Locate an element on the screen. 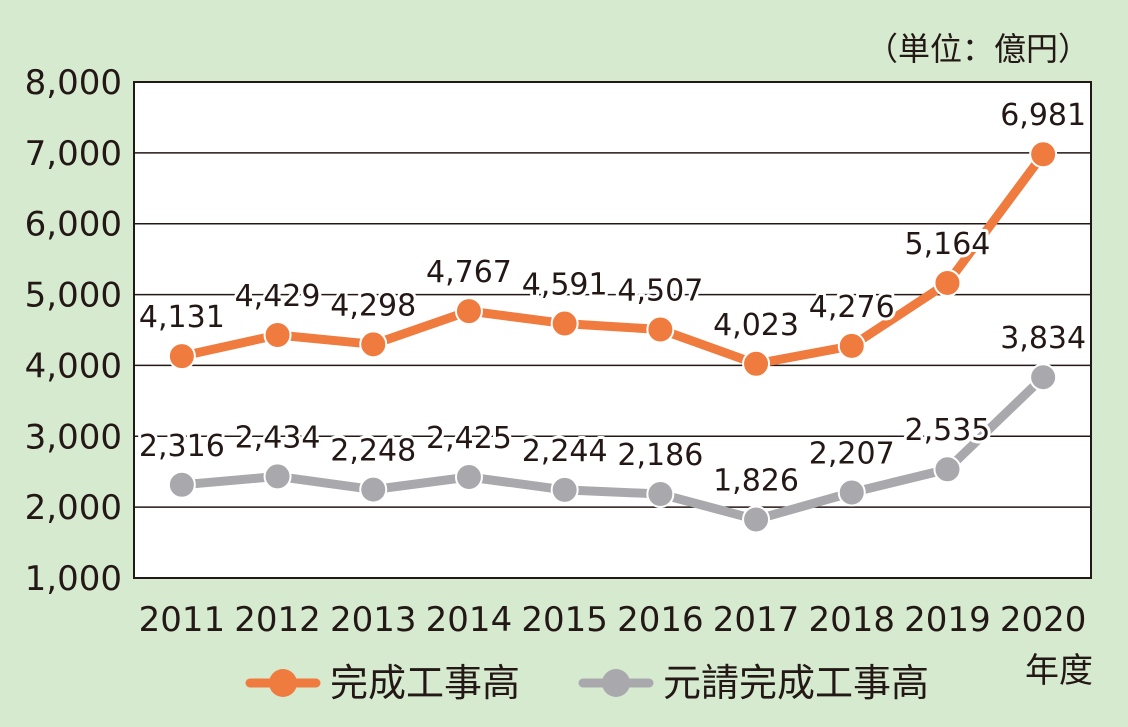 This screenshot has height=727, width=1128. data-label-0-2015: 4,591 is located at coordinates (565, 285).